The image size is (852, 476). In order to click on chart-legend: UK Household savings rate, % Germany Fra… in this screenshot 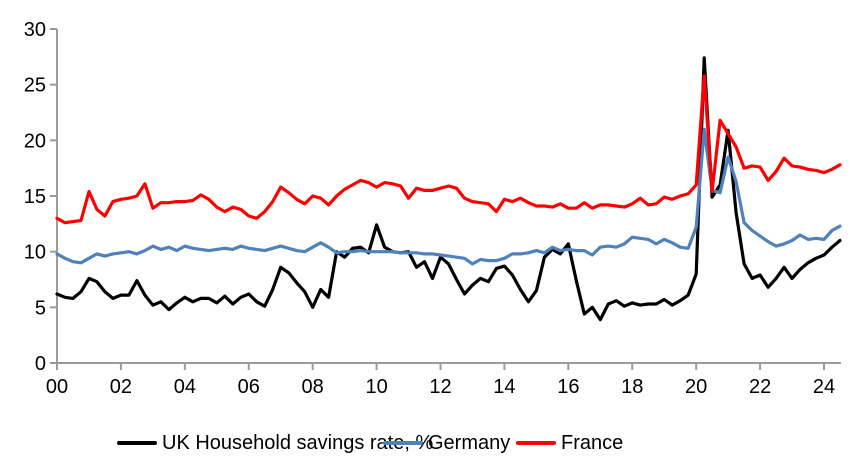, I will do `click(426, 444)`.